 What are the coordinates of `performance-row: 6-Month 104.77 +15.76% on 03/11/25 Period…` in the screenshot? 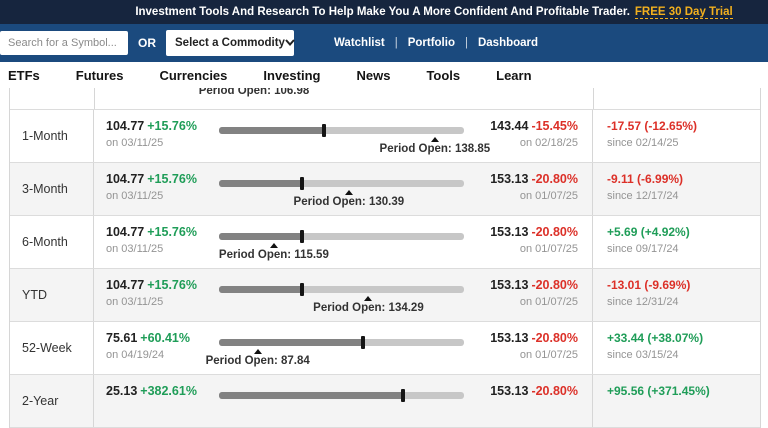 It's located at (385, 242).